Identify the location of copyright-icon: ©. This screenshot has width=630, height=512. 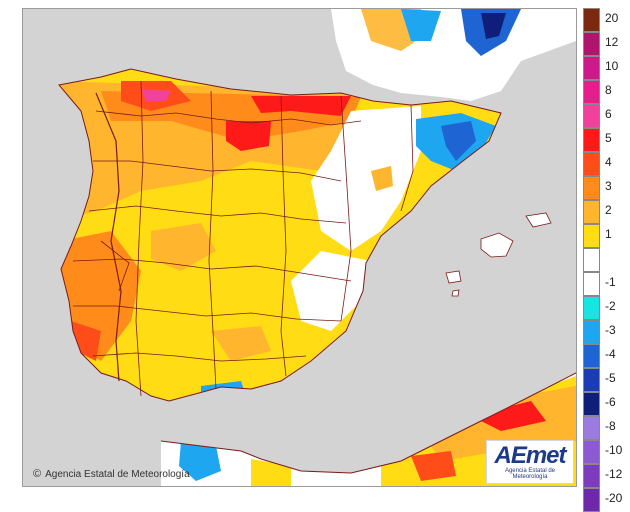
(37, 474).